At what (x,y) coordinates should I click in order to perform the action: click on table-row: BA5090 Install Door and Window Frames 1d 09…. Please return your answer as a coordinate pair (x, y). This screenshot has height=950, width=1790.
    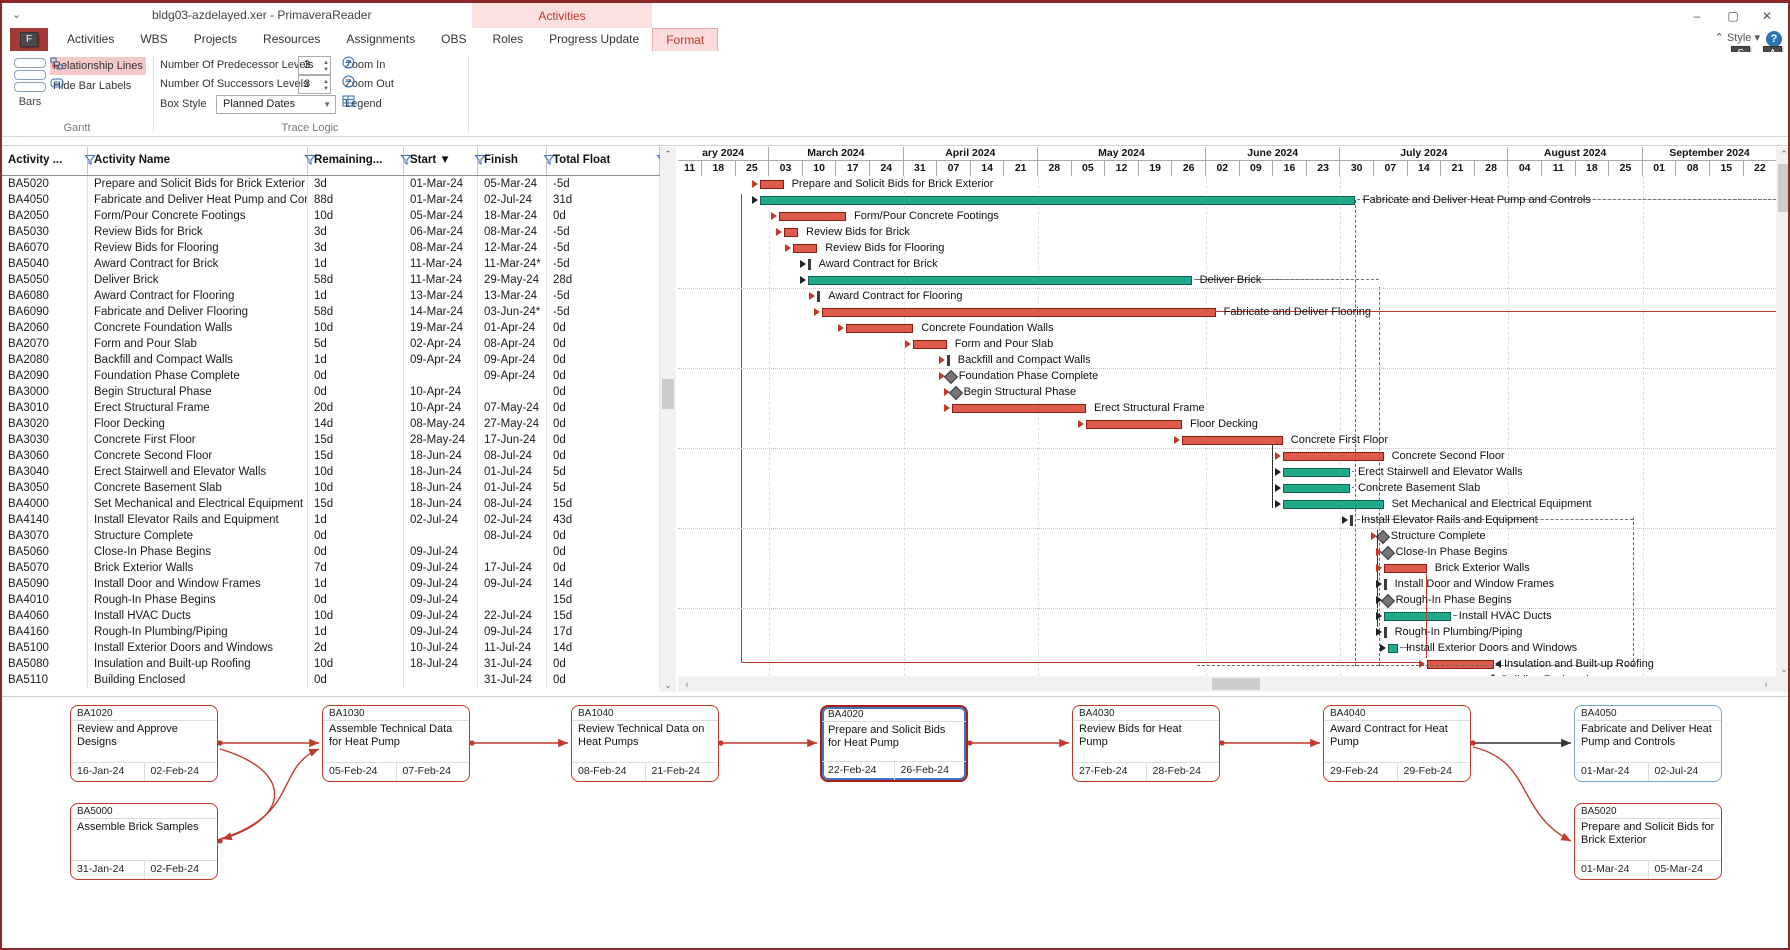
    Looking at the image, I should click on (331, 584).